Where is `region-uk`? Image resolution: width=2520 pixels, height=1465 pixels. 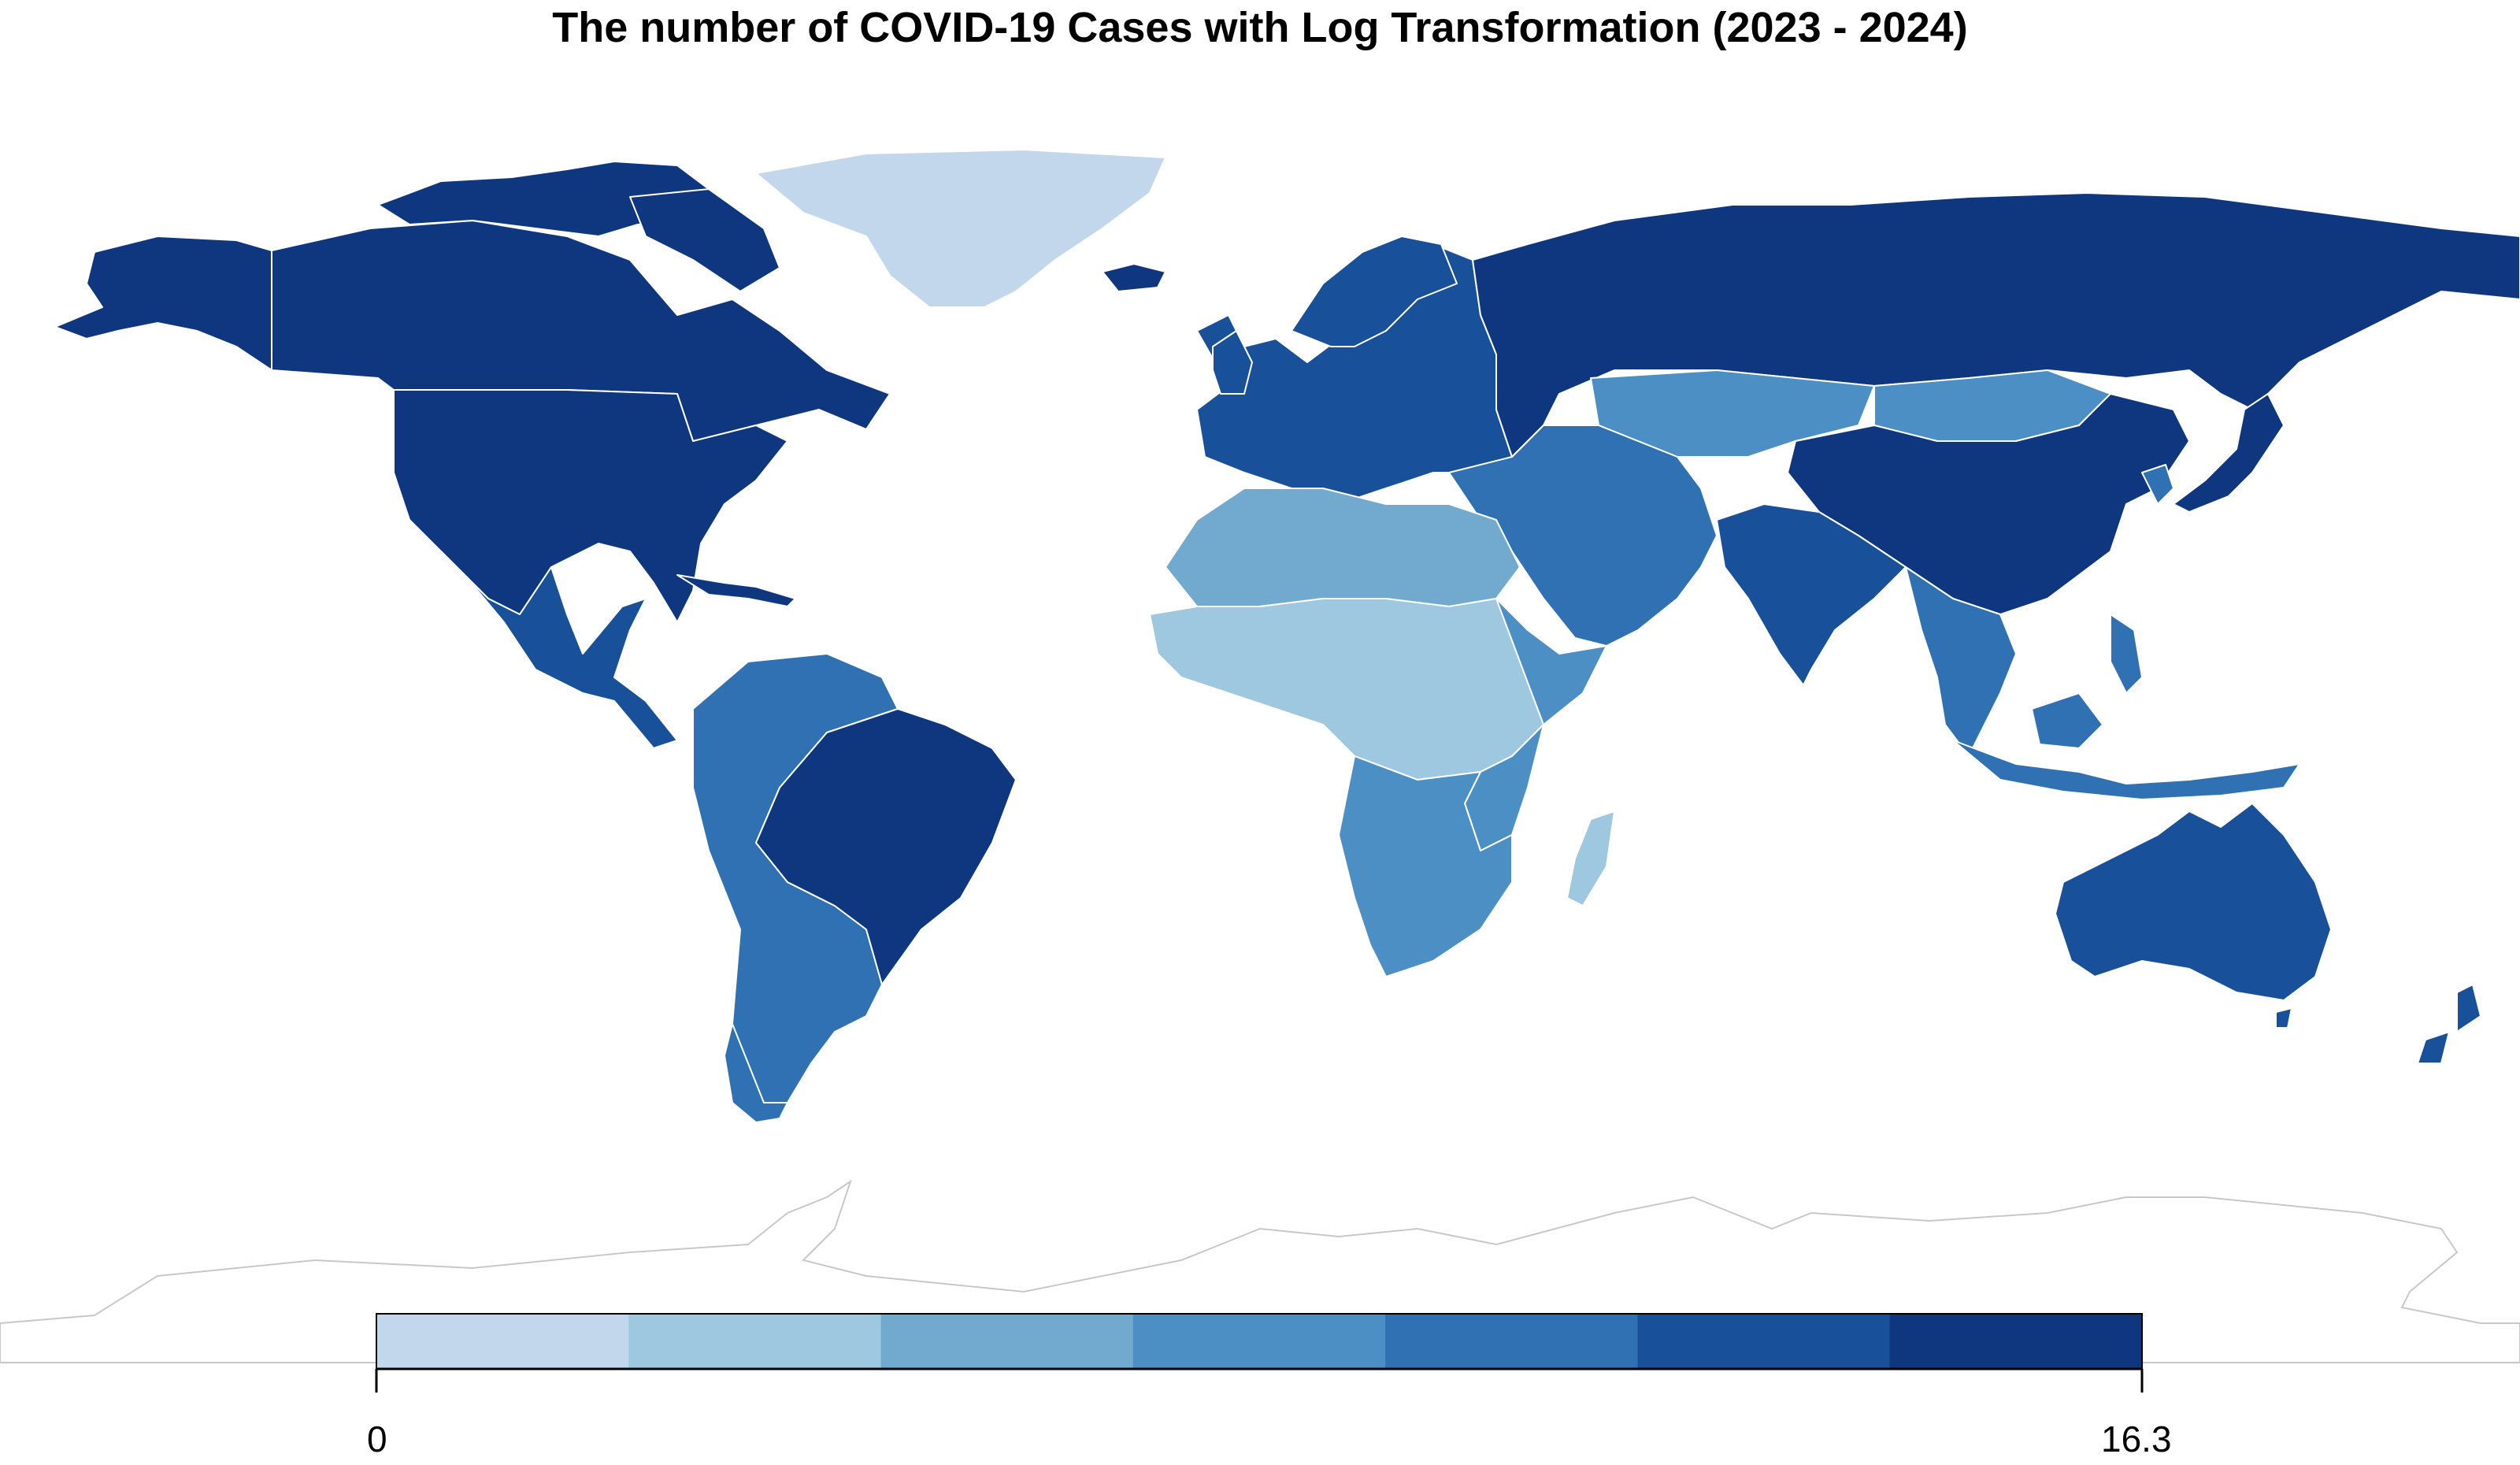 region-uk is located at coordinates (1232, 362).